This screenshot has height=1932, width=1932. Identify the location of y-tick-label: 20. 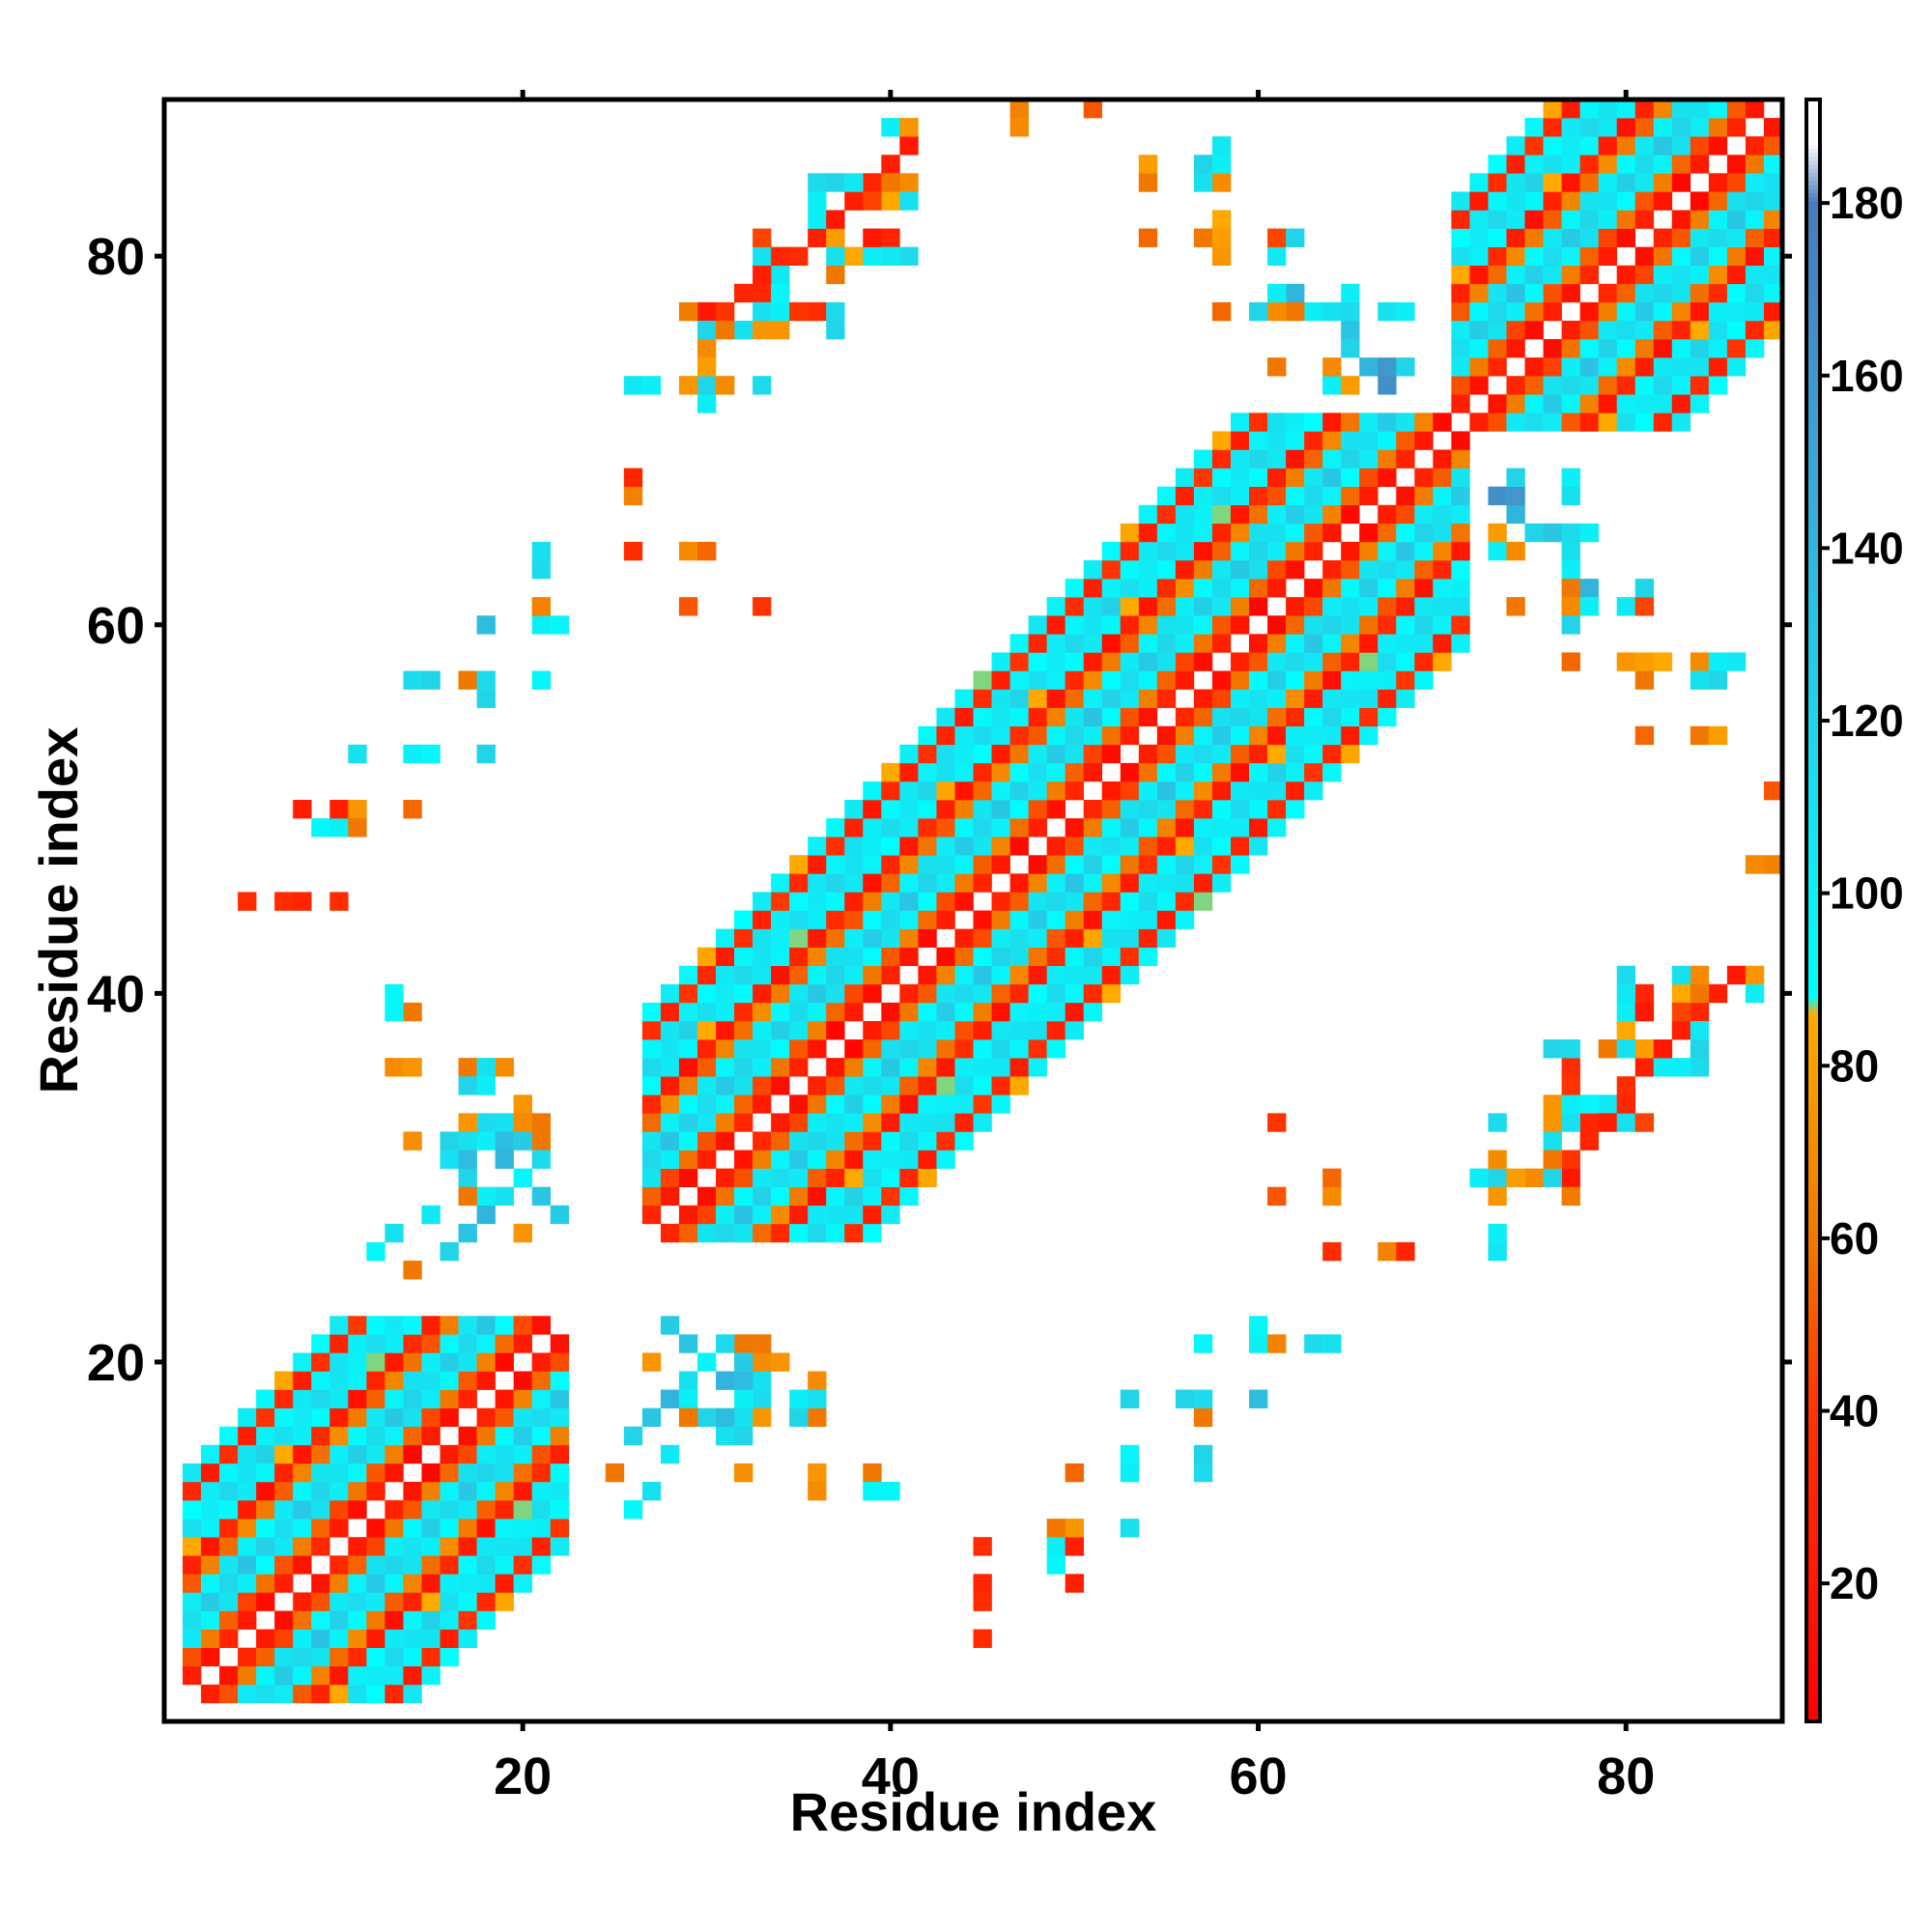
(116, 1363).